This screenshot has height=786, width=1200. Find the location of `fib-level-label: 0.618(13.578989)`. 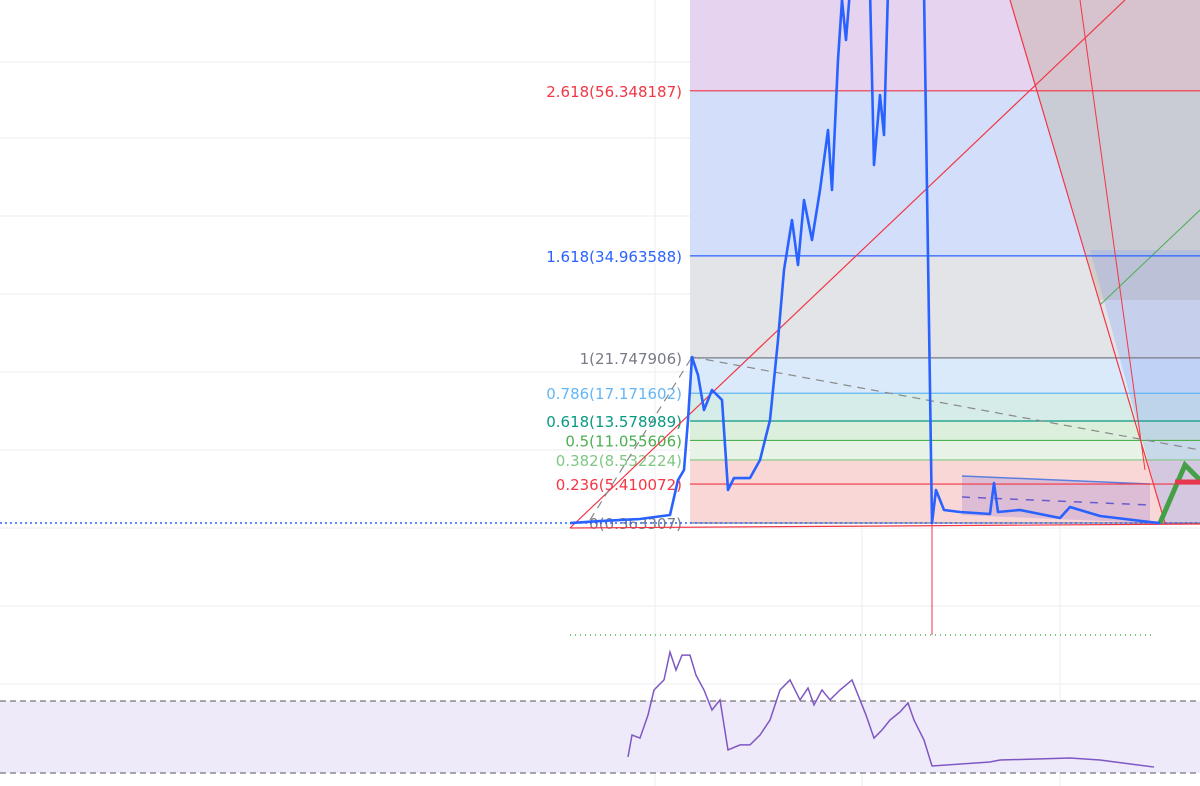

fib-level-label: 0.618(13.578989) is located at coordinates (614, 422).